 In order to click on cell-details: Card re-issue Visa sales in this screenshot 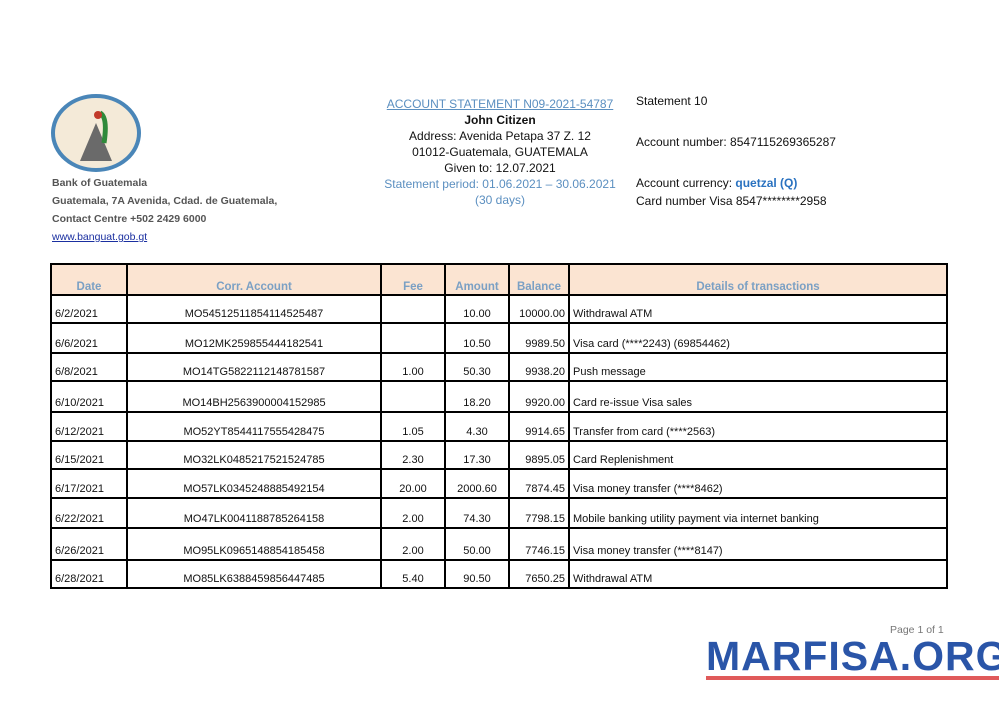, I will do `click(758, 396)`.